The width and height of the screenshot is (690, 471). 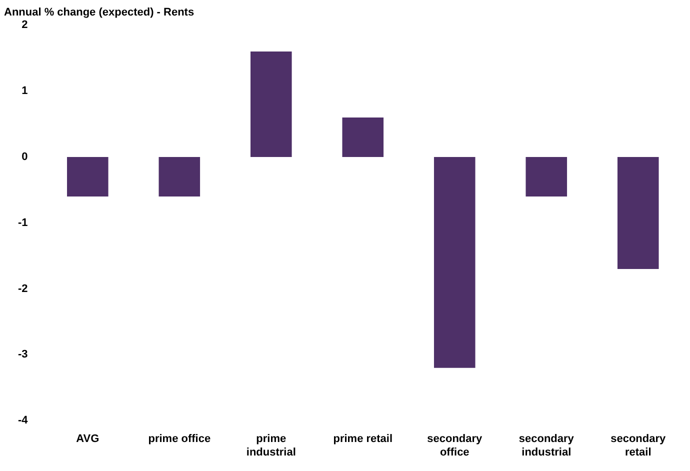 What do you see at coordinates (25, 25) in the screenshot?
I see `y-tick-label: 2` at bounding box center [25, 25].